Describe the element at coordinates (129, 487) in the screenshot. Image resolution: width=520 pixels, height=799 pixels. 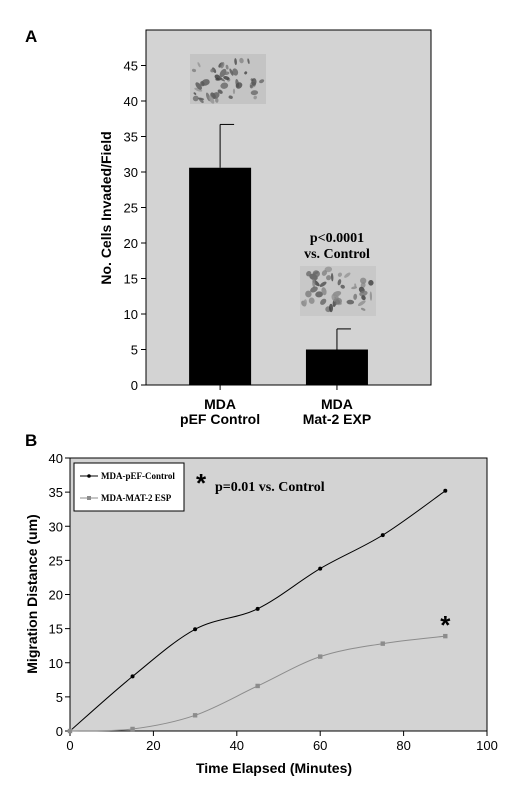
I see `panel-b-legend: MDA-pEF-Control MDA-MAT-2 ESP` at that location.